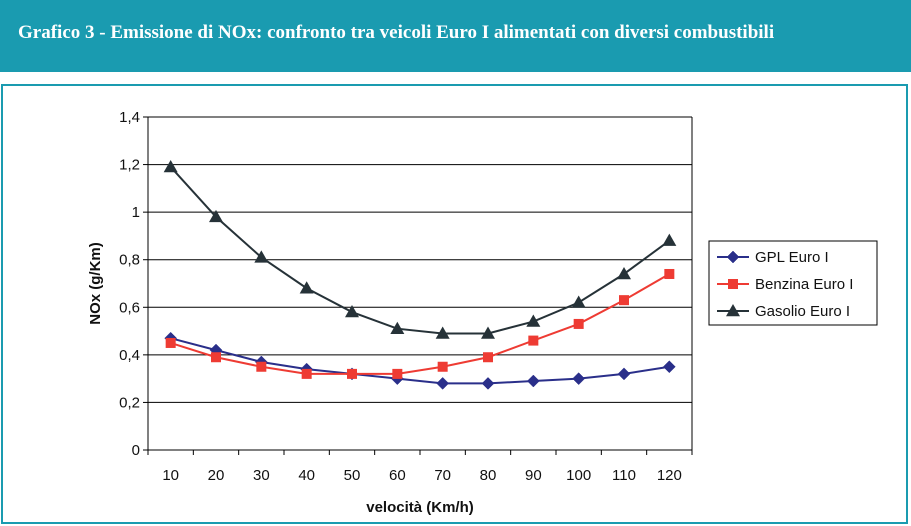 This screenshot has width=911, height=526. Describe the element at coordinates (129, 307) in the screenshot. I see `y-tick-label: 0,6` at that location.